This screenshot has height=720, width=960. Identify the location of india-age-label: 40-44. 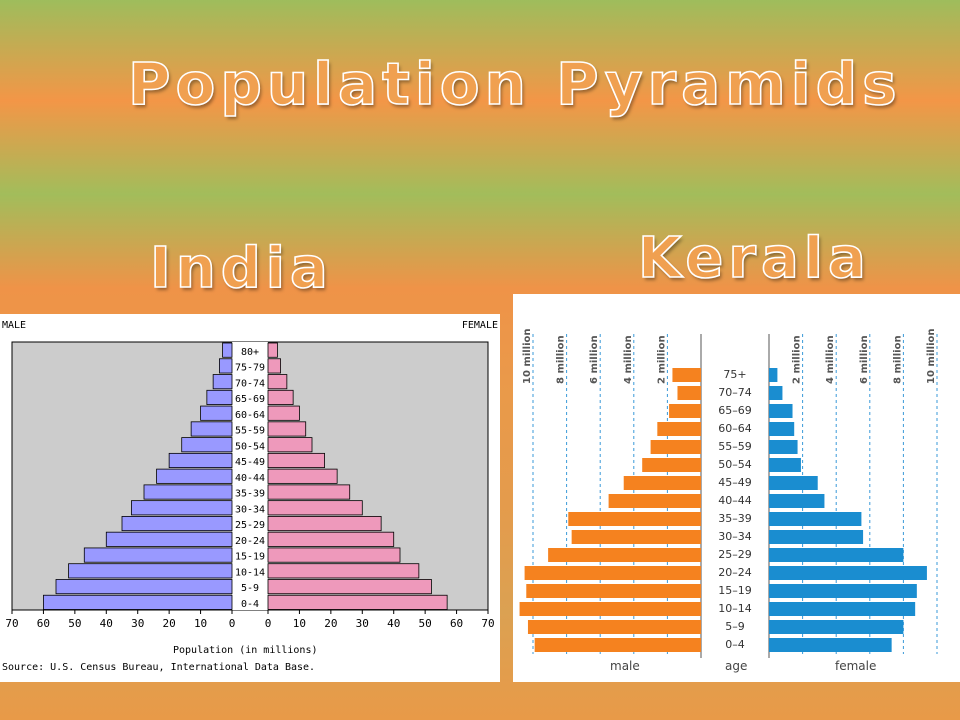
(250, 478).